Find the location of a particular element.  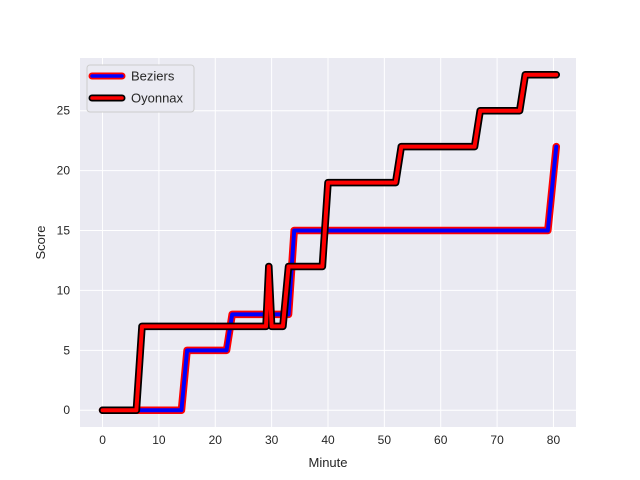

x-tick-label: 60 is located at coordinates (441, 440).